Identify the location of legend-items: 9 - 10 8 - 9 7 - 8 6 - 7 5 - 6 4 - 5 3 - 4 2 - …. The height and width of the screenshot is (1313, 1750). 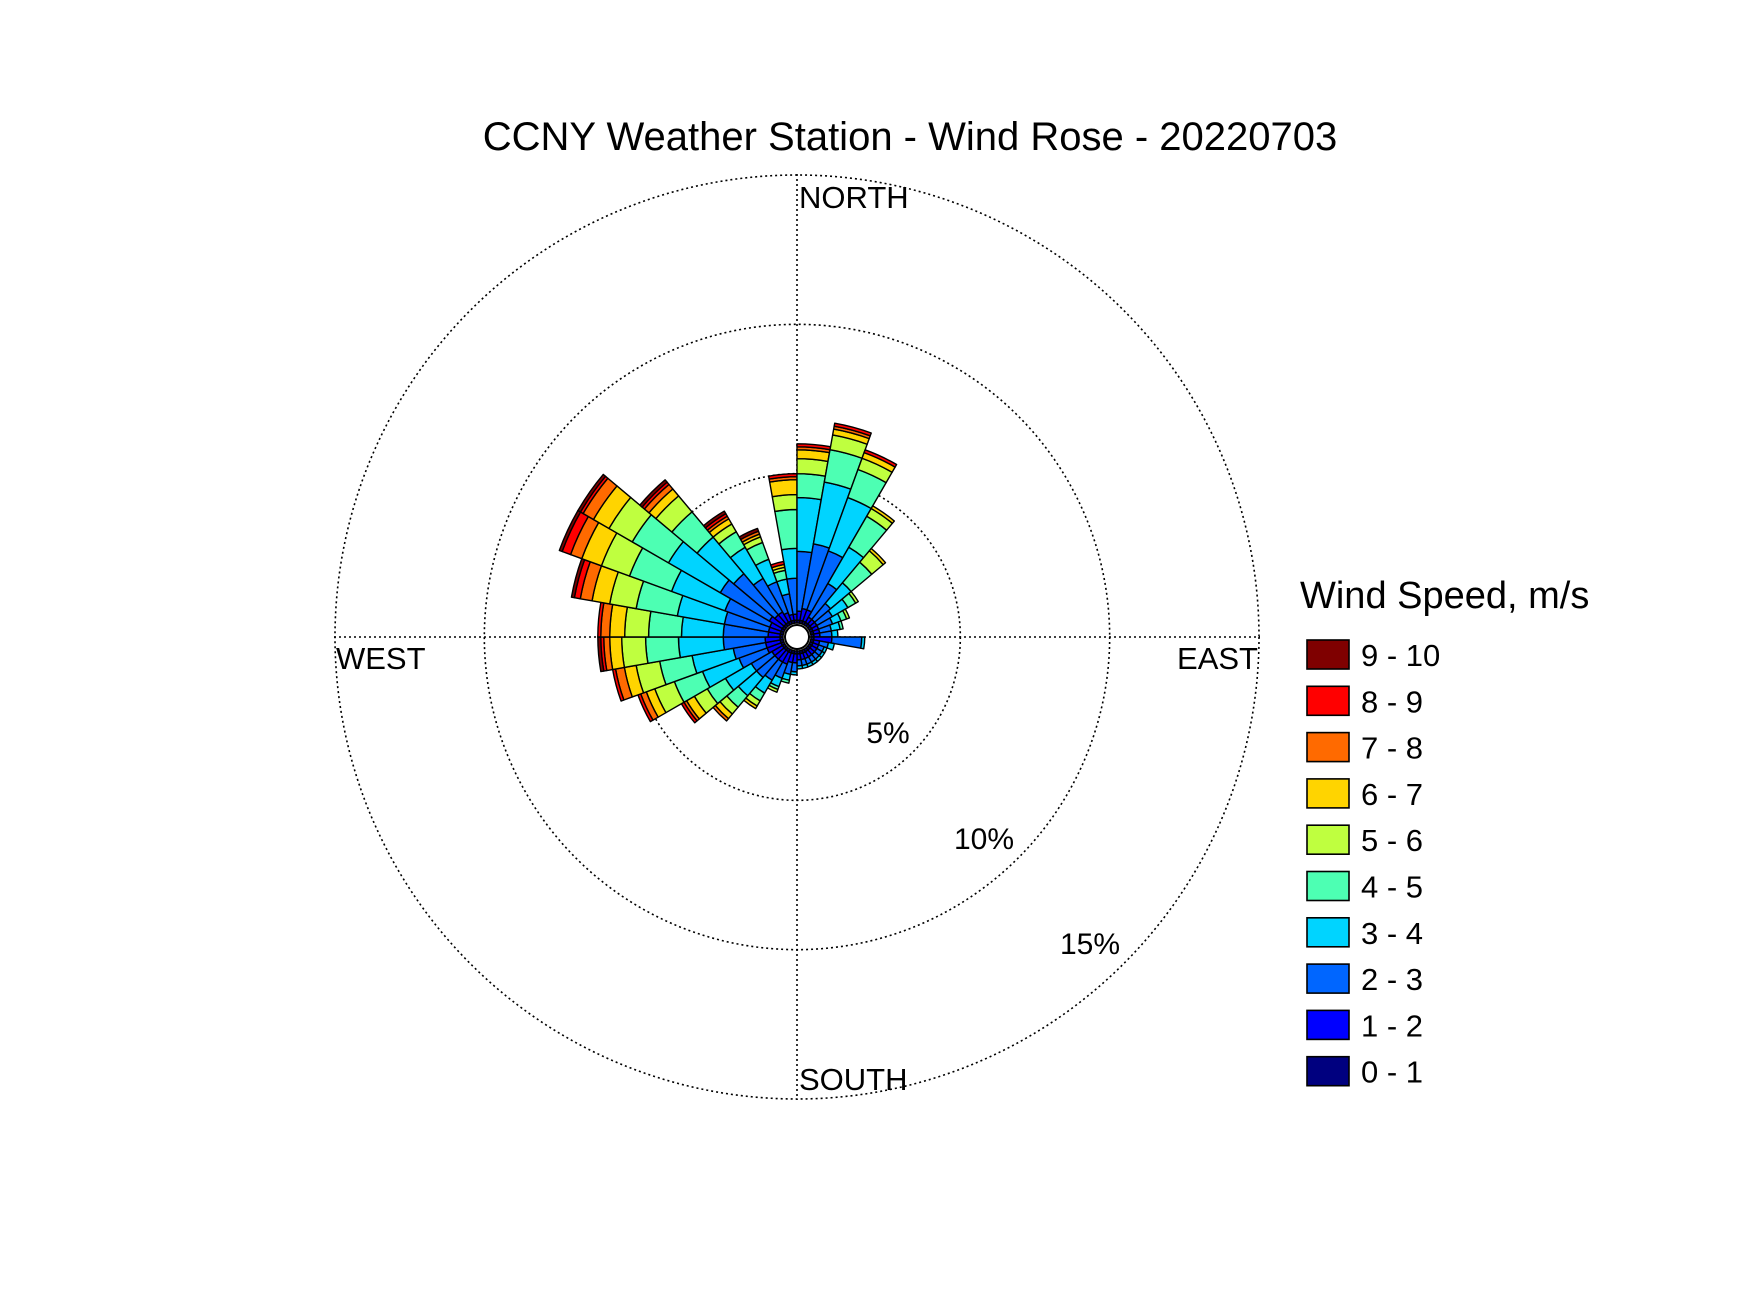
(1373, 864).